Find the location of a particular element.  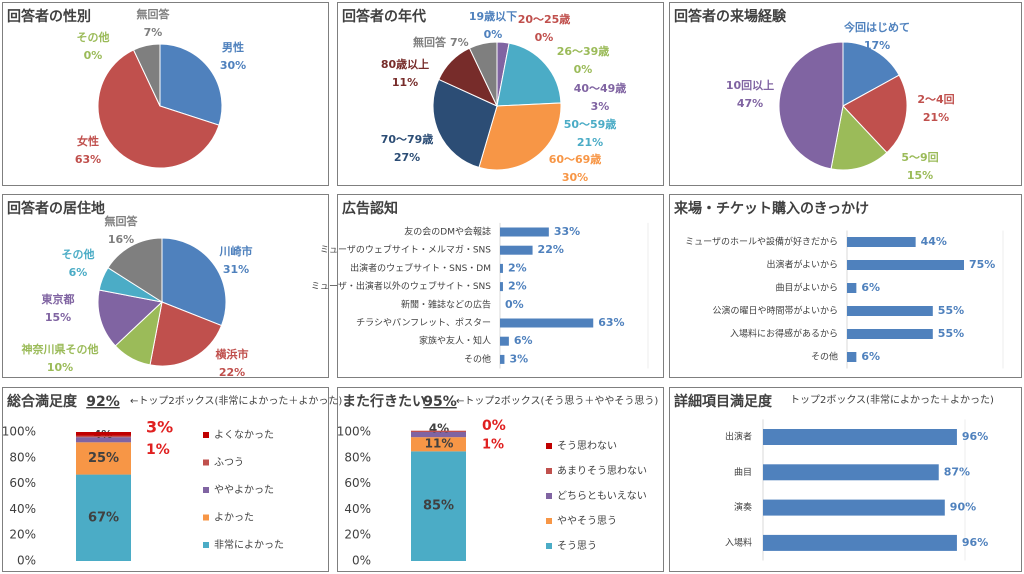

value-label: 16% is located at coordinates (121, 239).